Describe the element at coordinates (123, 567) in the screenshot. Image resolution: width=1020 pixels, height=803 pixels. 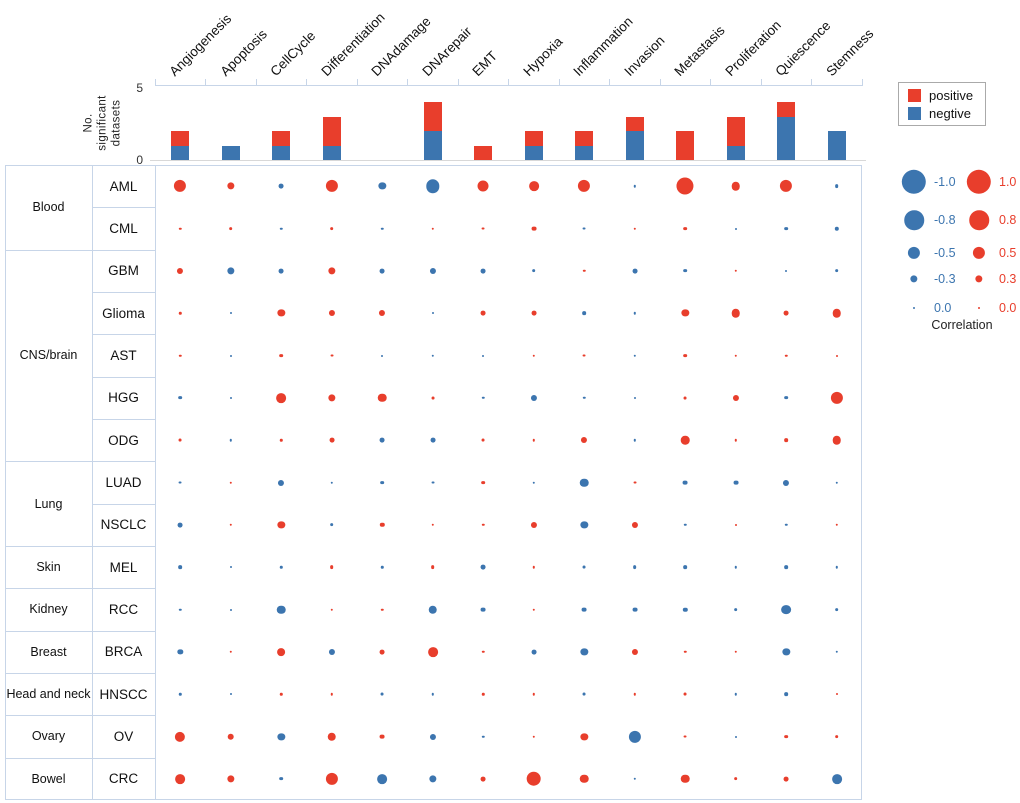
I see `row-label-mel: MEL` at that location.